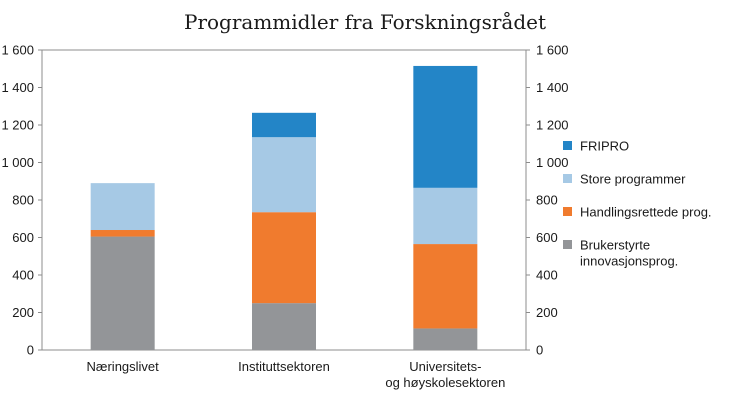 The width and height of the screenshot is (730, 403). What do you see at coordinates (30, 350) in the screenshot?
I see `y-tick-label-left: 0` at bounding box center [30, 350].